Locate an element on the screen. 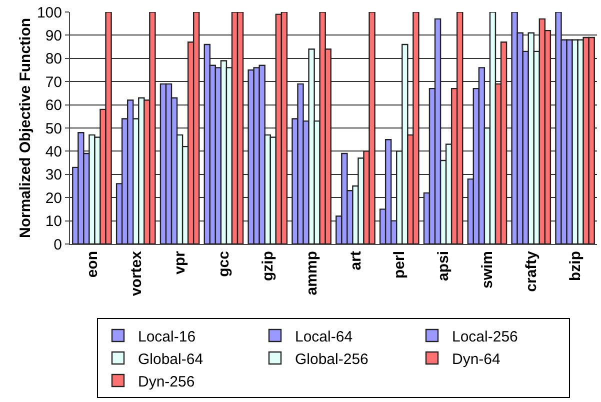 This screenshot has width=601, height=402. x-tick-label: art is located at coordinates (355, 260).